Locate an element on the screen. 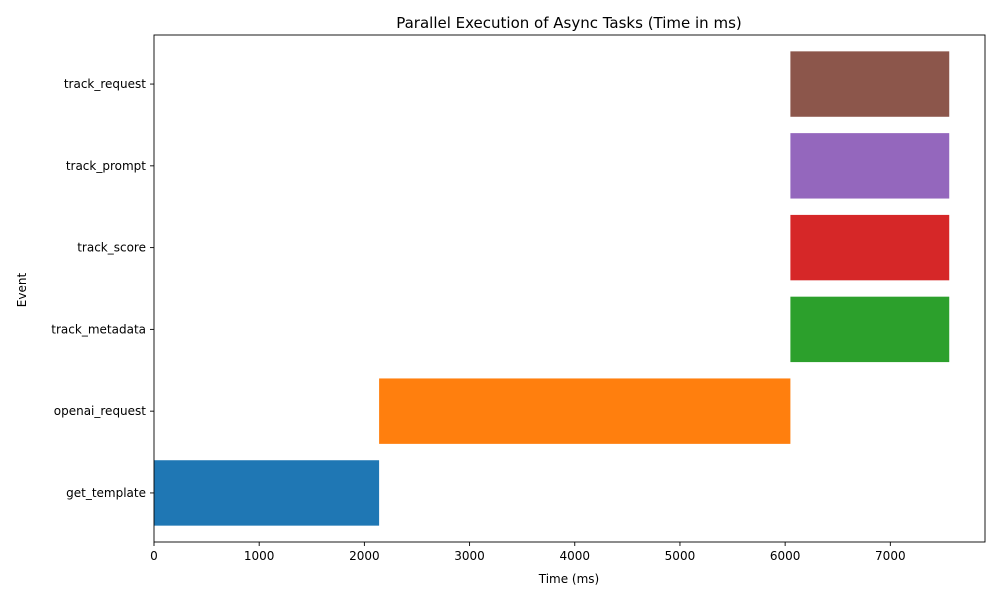 The height and width of the screenshot is (600, 1000). x-tick-label-2000: 2000 is located at coordinates (364, 556).